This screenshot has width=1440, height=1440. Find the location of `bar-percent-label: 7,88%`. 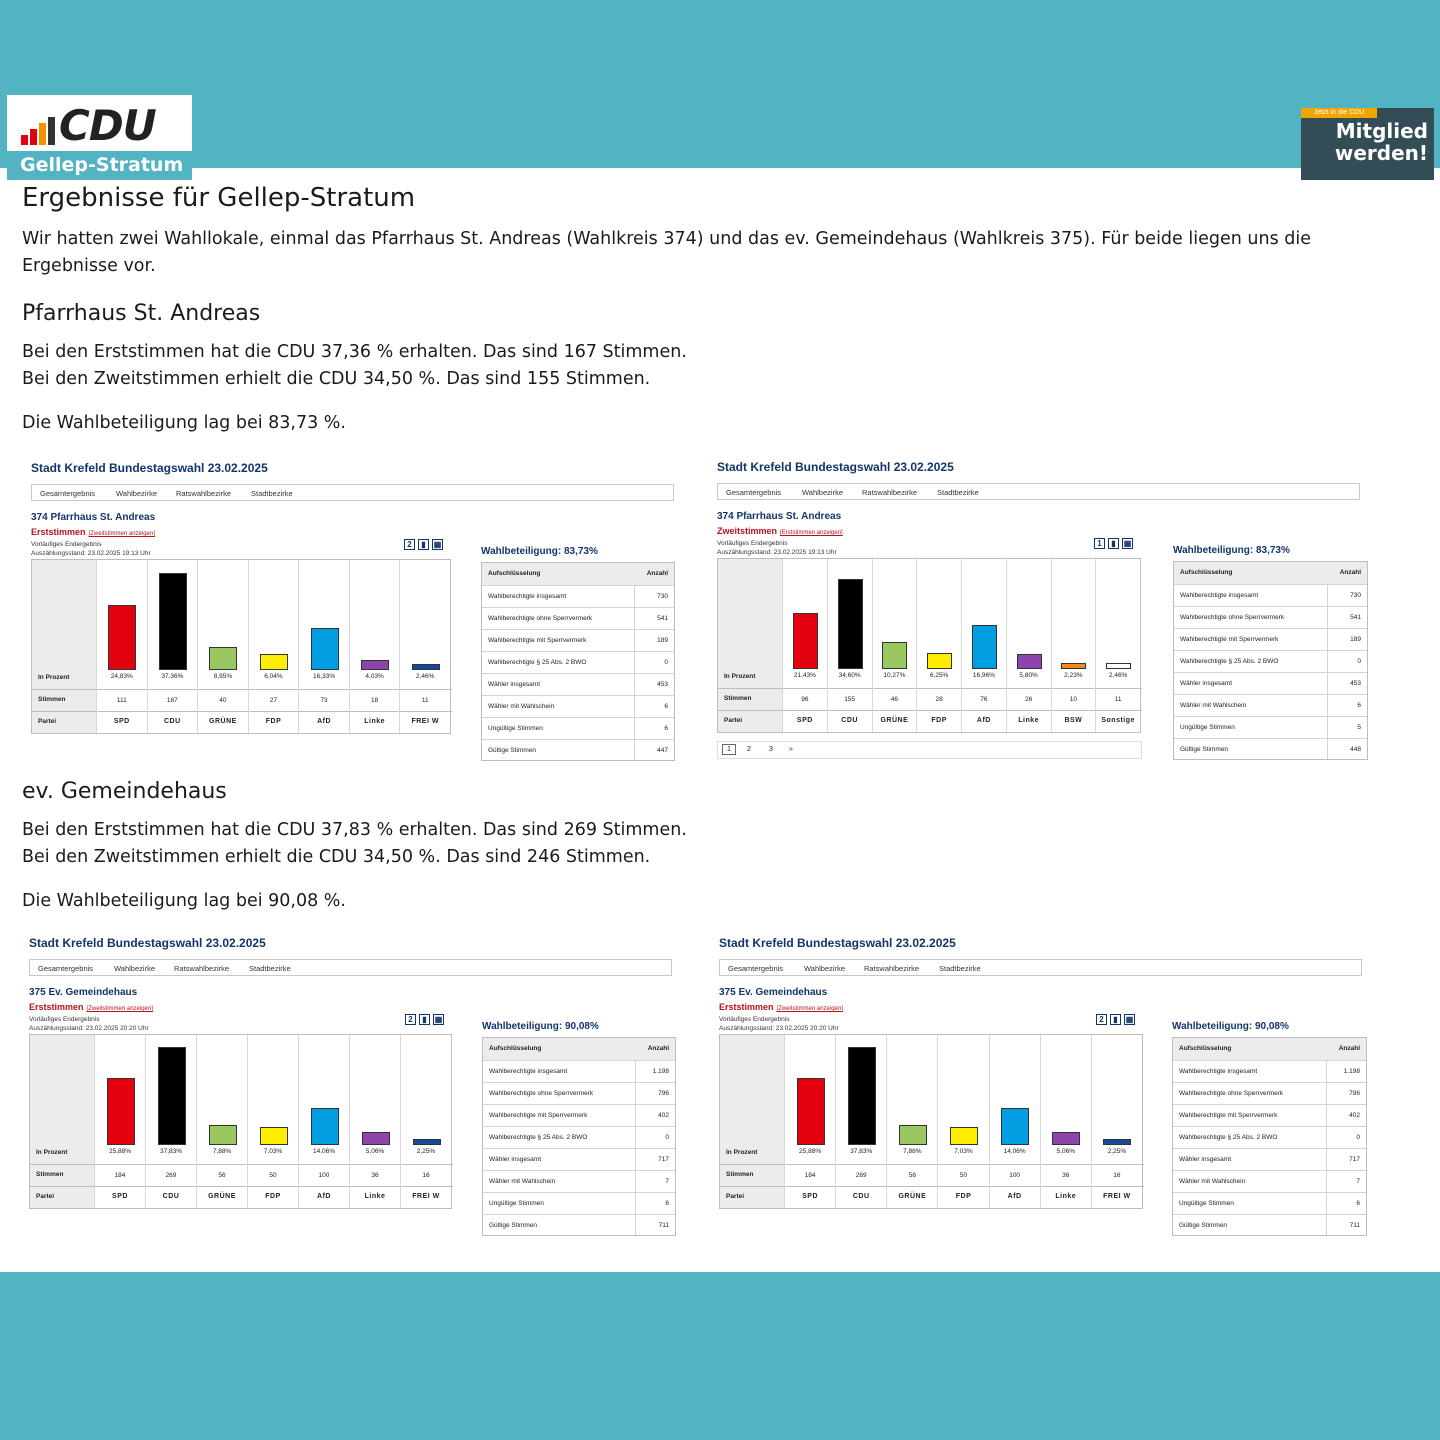

bar-percent-label: 7,88% is located at coordinates (912, 1151).